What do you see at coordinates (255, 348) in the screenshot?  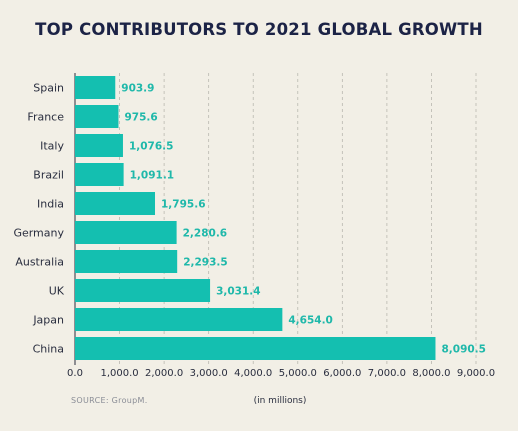 I see `bar-china` at bounding box center [255, 348].